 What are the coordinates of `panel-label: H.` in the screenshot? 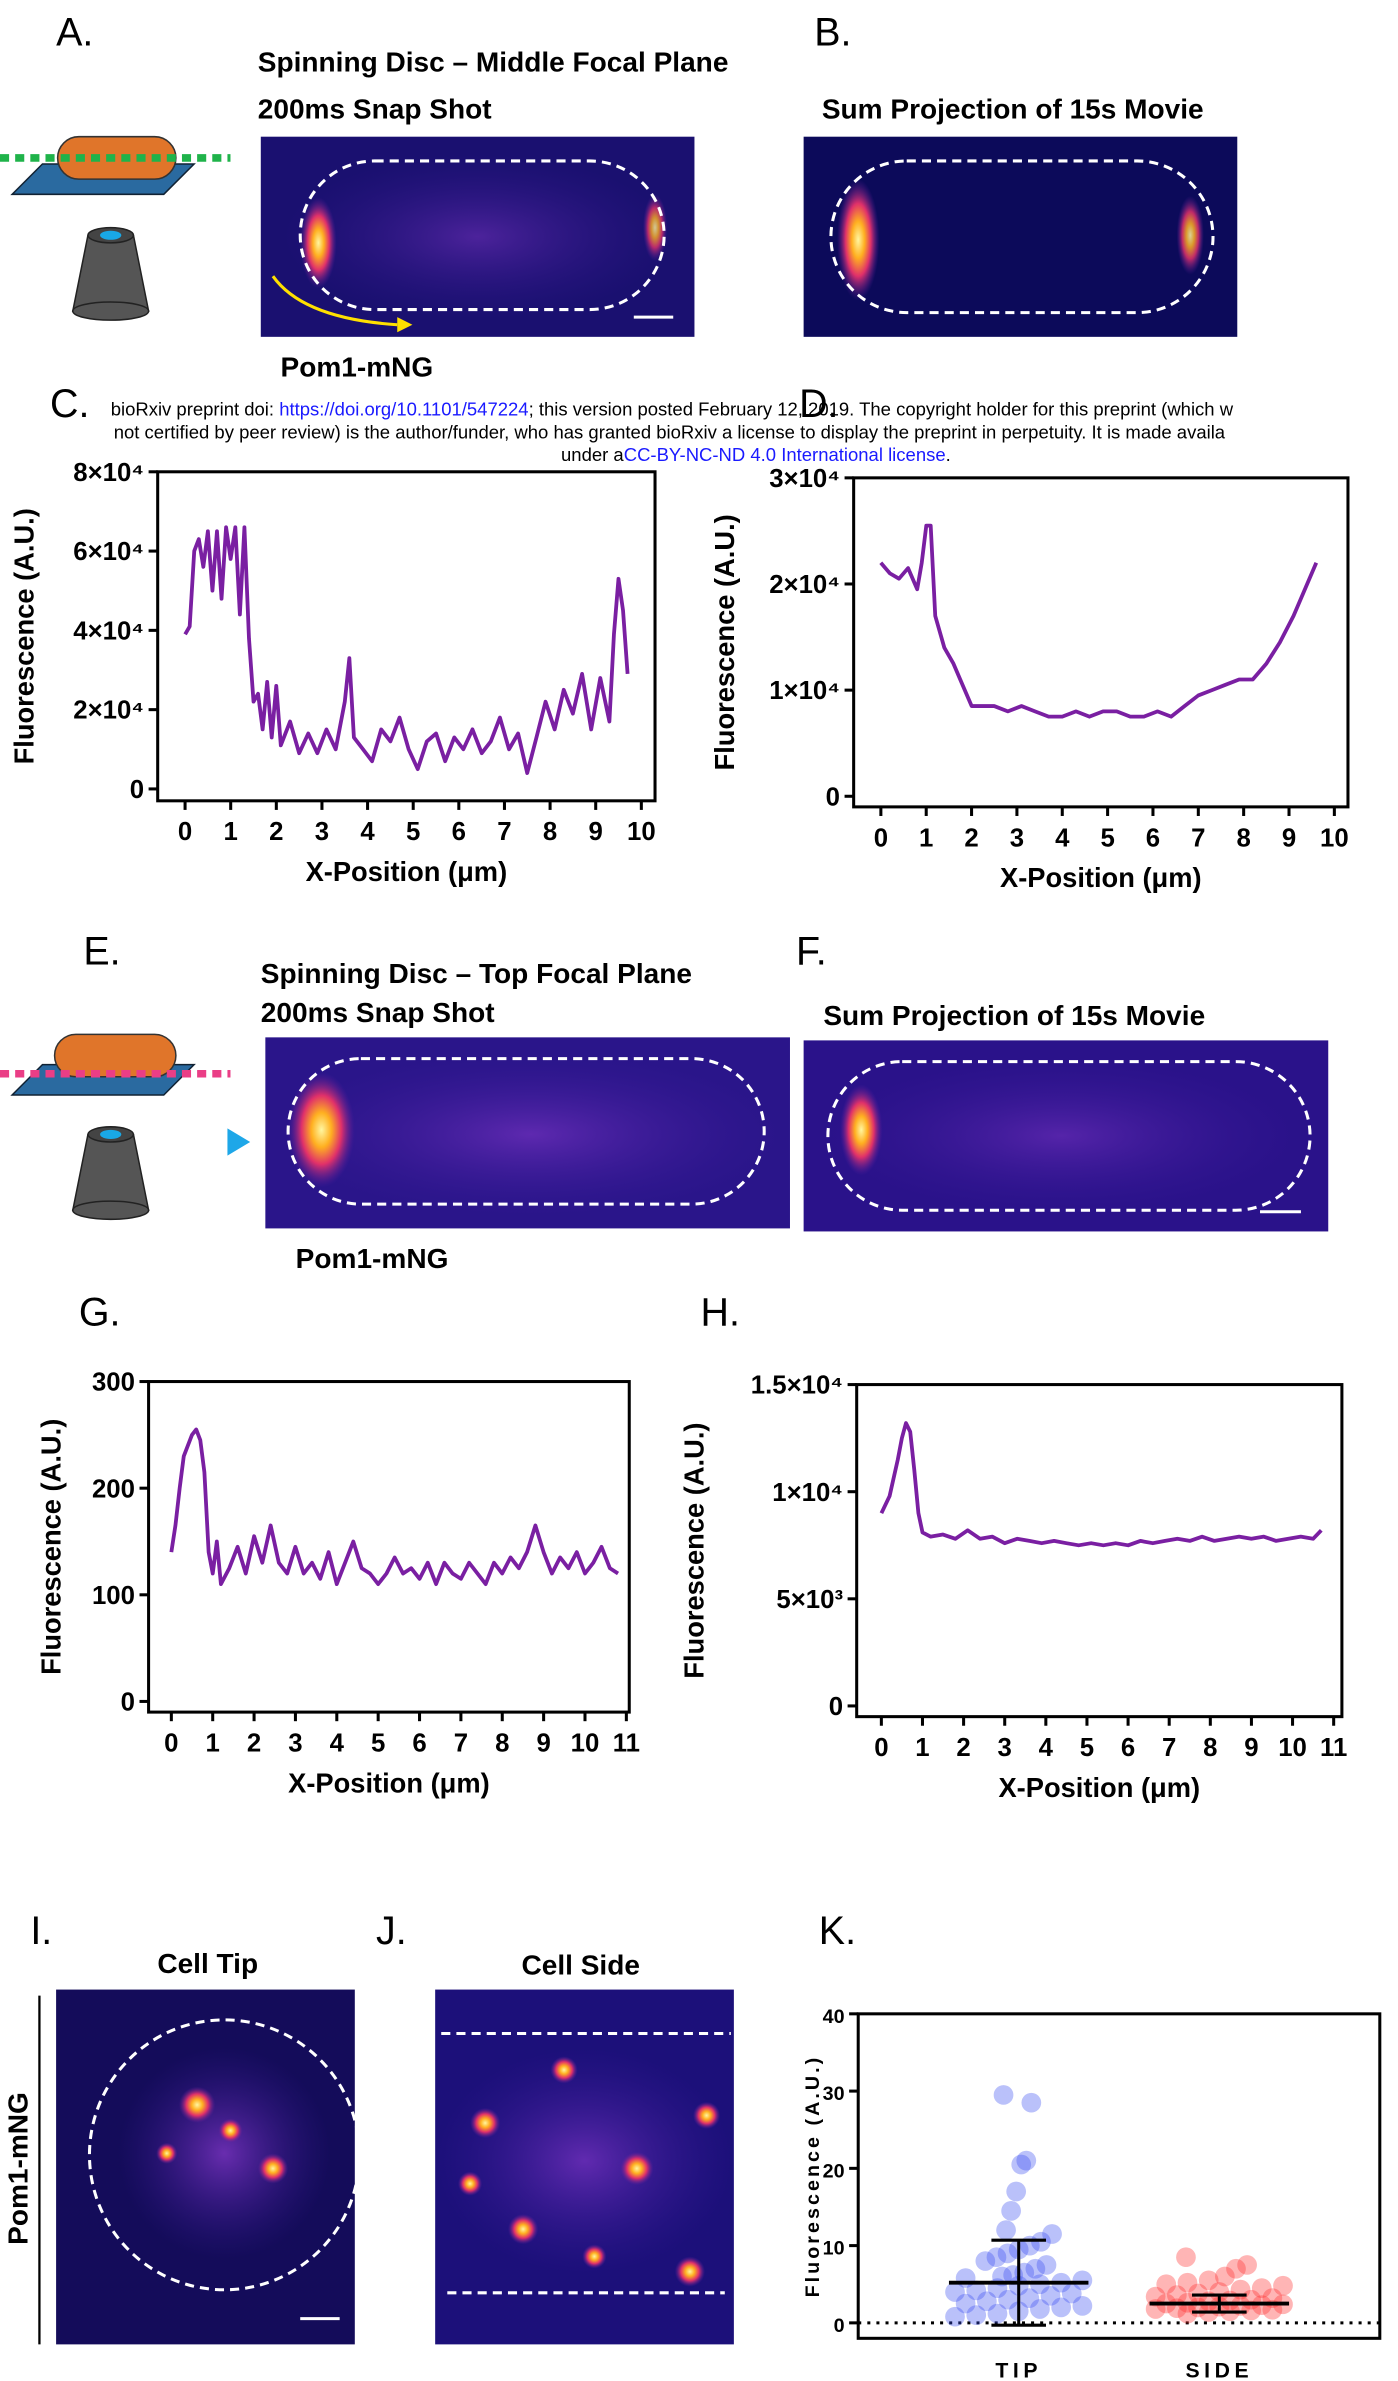 It's located at (720, 1312).